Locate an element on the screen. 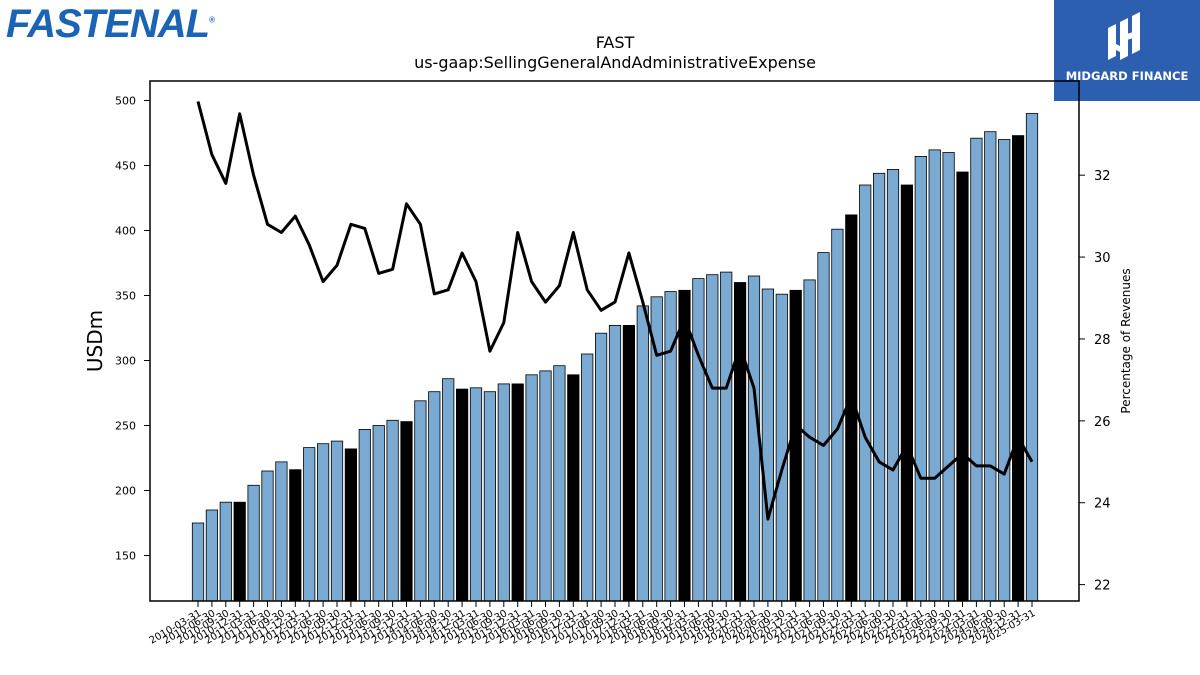  y2-tick-label: 32 is located at coordinates (1102, 176).